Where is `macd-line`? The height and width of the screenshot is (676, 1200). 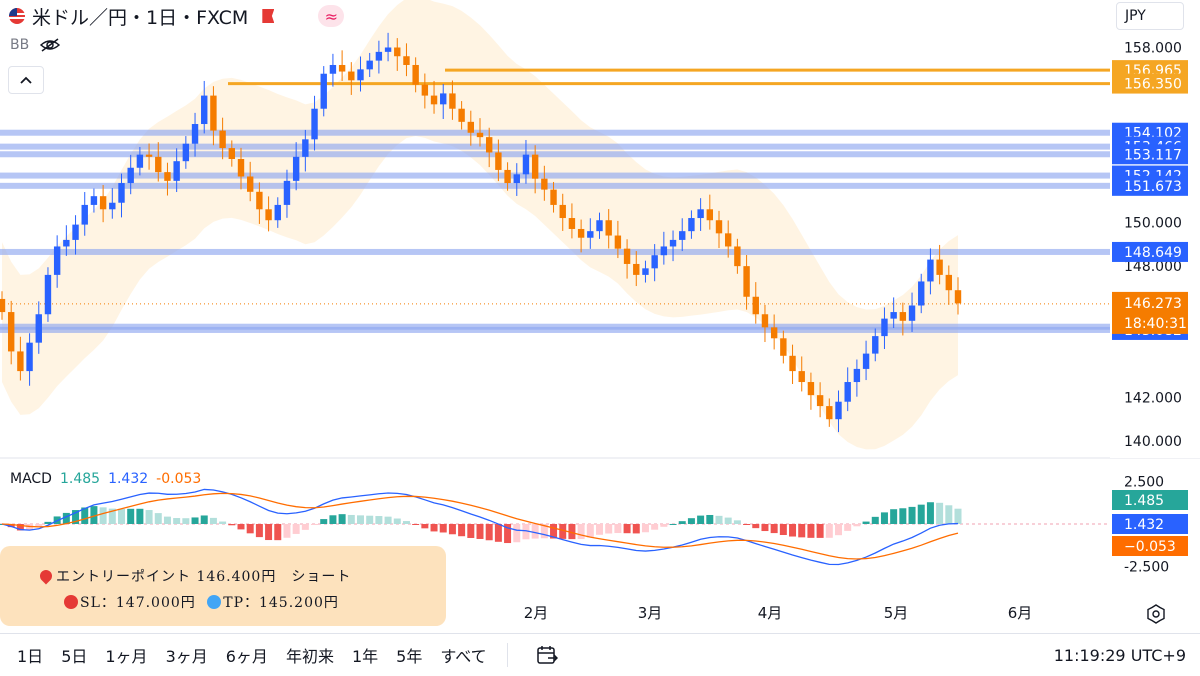
macd-line is located at coordinates (480, 527).